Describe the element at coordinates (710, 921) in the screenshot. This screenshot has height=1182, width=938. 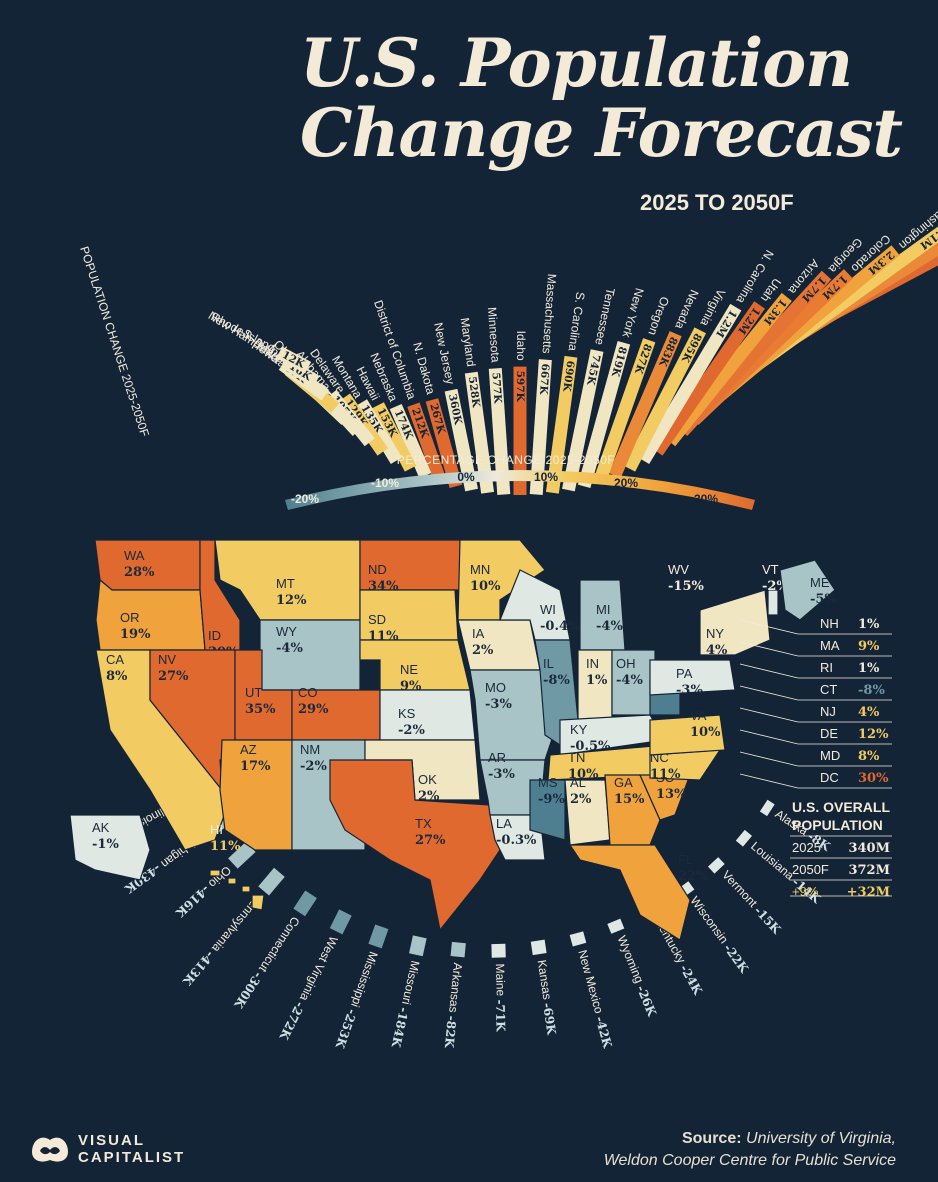
I see `bar-state-label: Wisconsin` at that location.